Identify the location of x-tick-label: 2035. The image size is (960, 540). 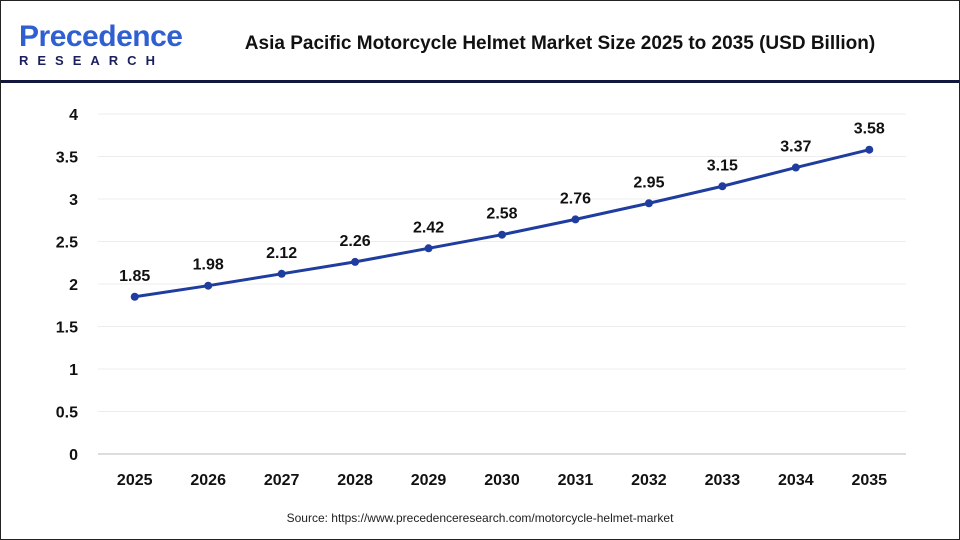
(869, 480).